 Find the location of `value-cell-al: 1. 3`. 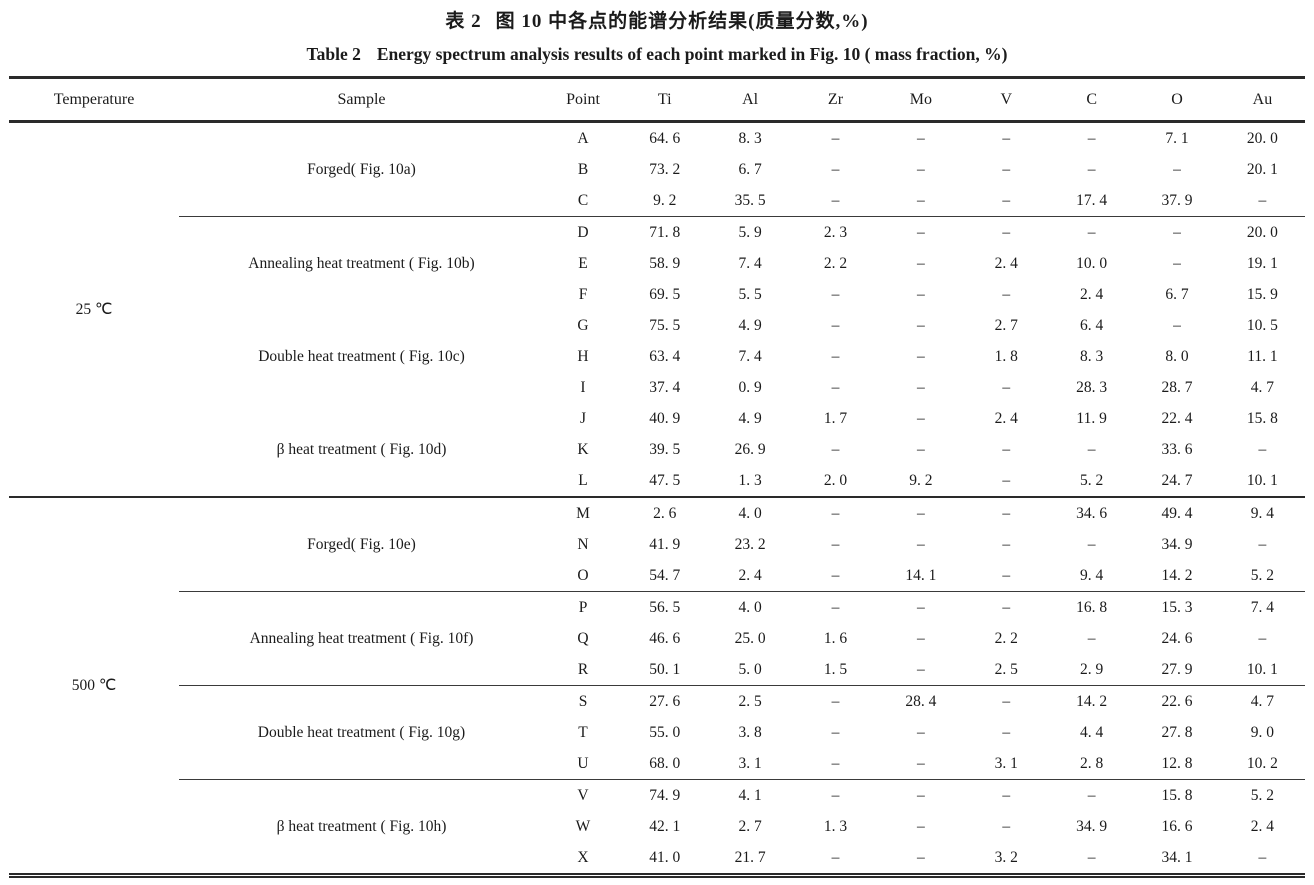

value-cell-al: 1. 3 is located at coordinates (750, 480).